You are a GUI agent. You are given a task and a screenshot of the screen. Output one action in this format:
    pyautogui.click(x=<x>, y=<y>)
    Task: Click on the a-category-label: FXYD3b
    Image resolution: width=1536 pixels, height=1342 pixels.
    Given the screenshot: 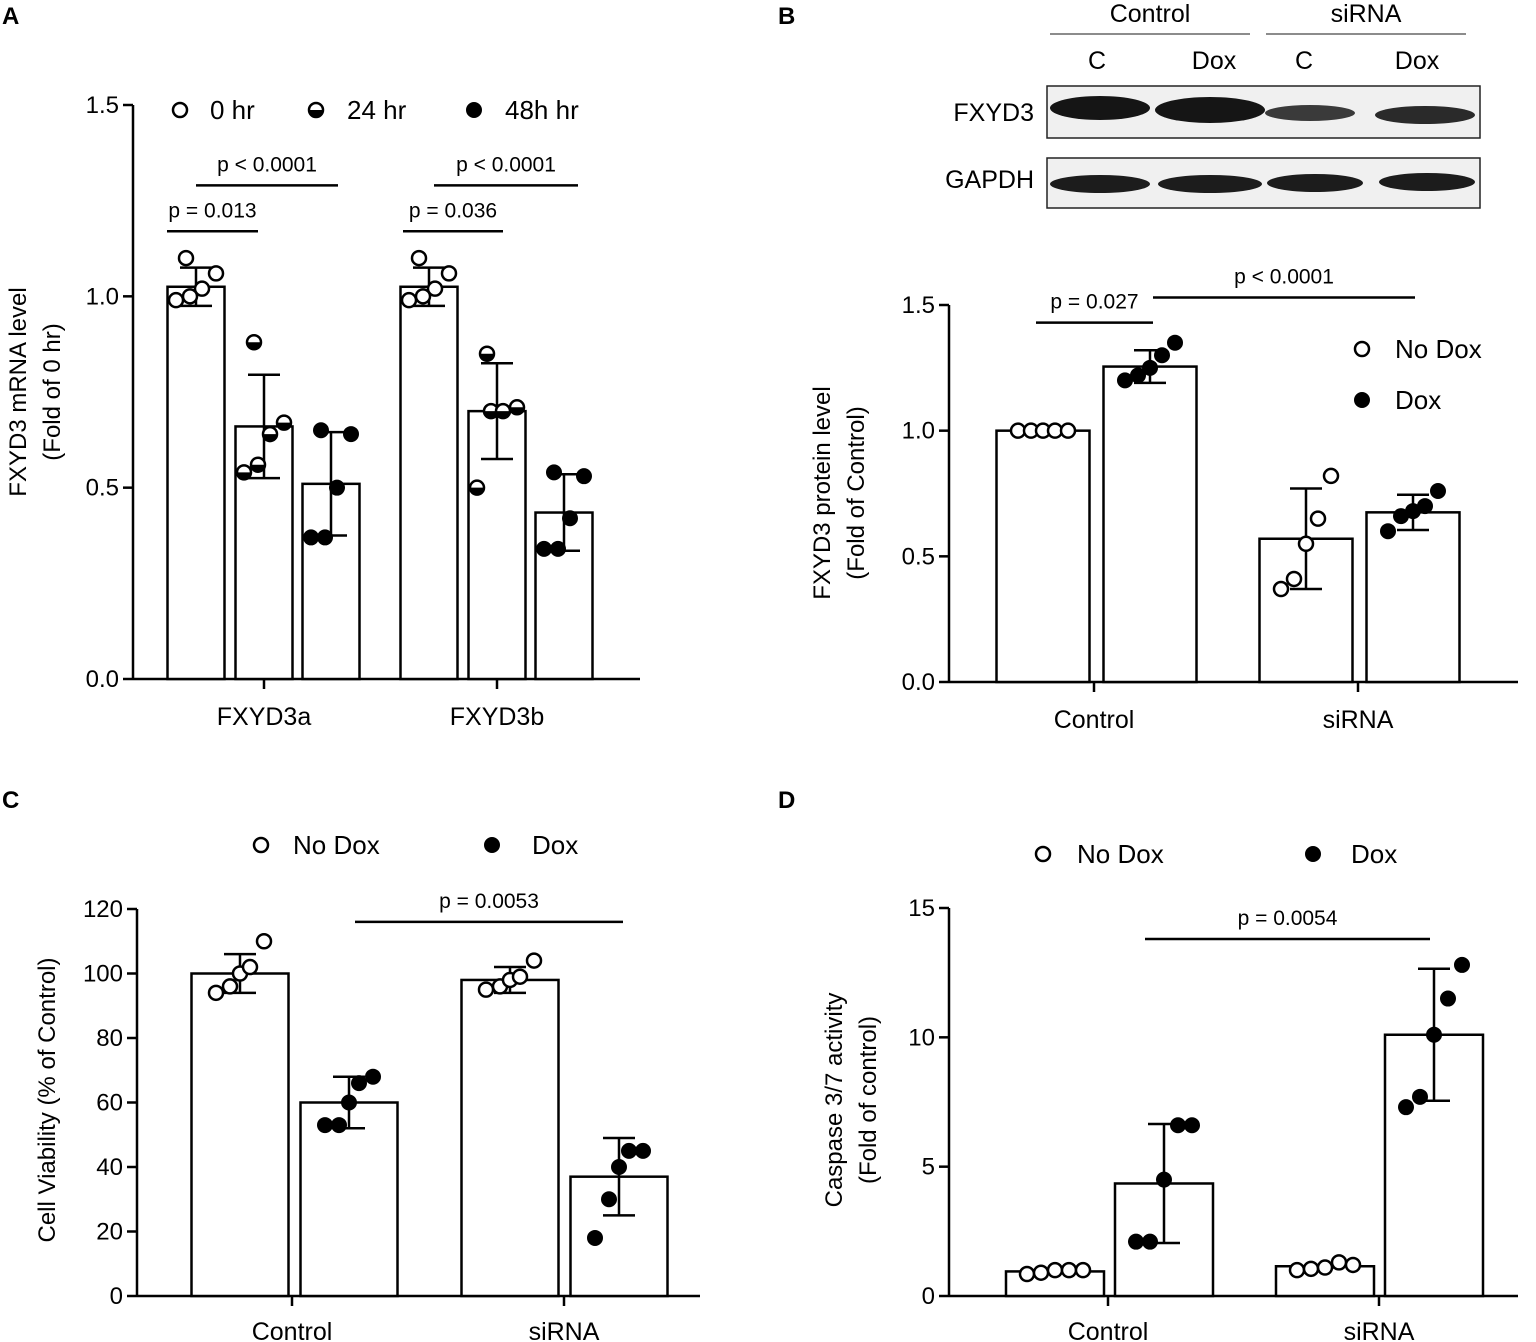 What is the action you would take?
    pyautogui.click(x=497, y=717)
    